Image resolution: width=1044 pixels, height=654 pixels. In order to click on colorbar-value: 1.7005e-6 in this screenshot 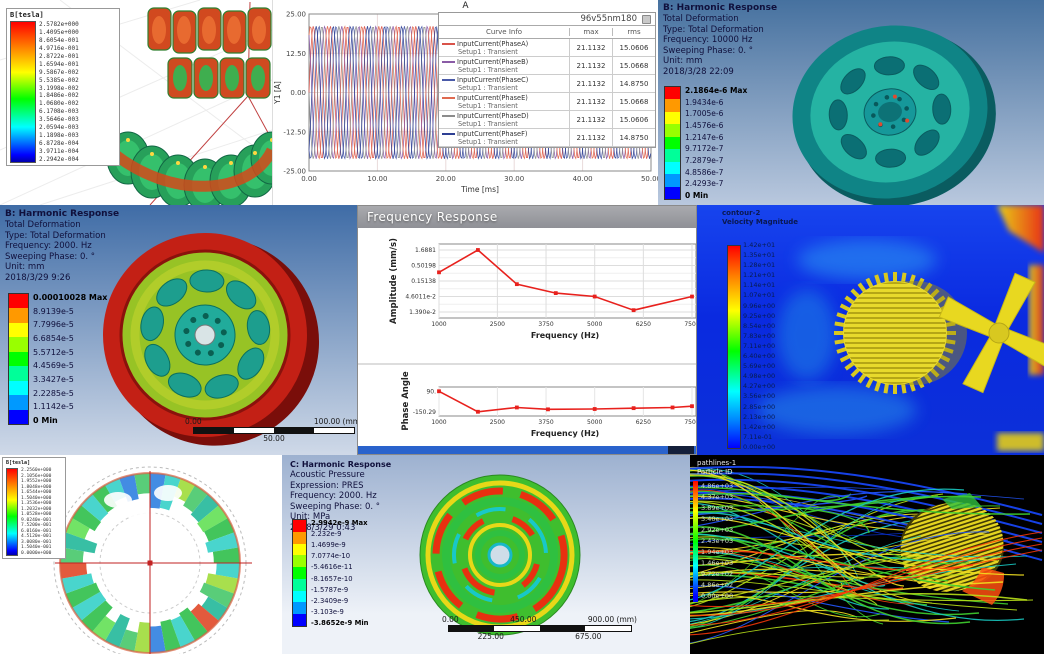, I will do `click(704, 114)`.